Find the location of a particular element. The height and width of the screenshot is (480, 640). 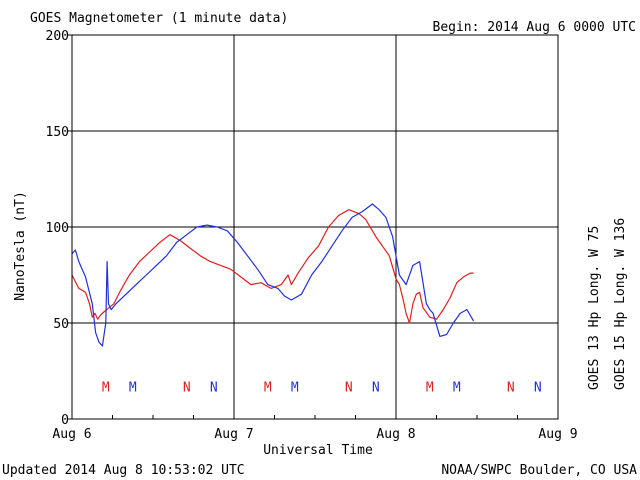

event-markers: M M MM M MN N NN N N is located at coordinates (322, 387).